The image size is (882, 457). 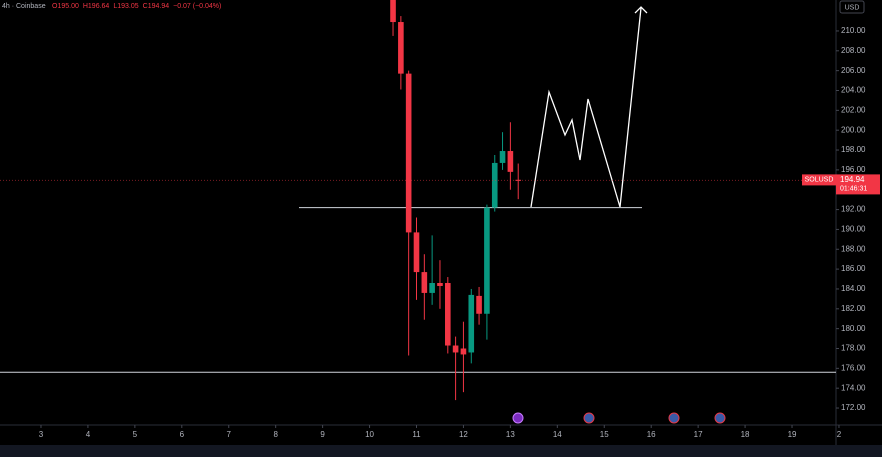 What do you see at coordinates (510, 434) in the screenshot?
I see `x-tick-label: 13` at bounding box center [510, 434].